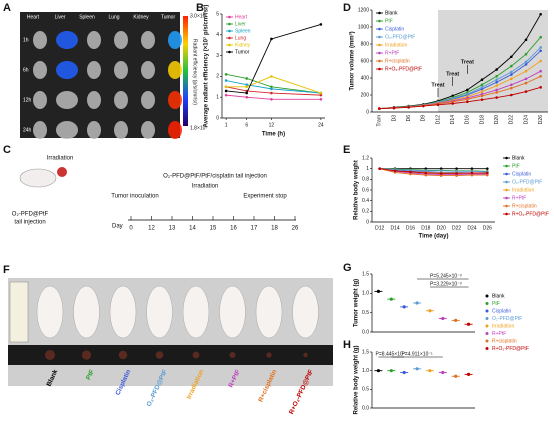 The image size is (554, 421). Describe the element at coordinates (507, 319) in the screenshot. I see `legend-label: O₂-PFD@PtF` at that location.